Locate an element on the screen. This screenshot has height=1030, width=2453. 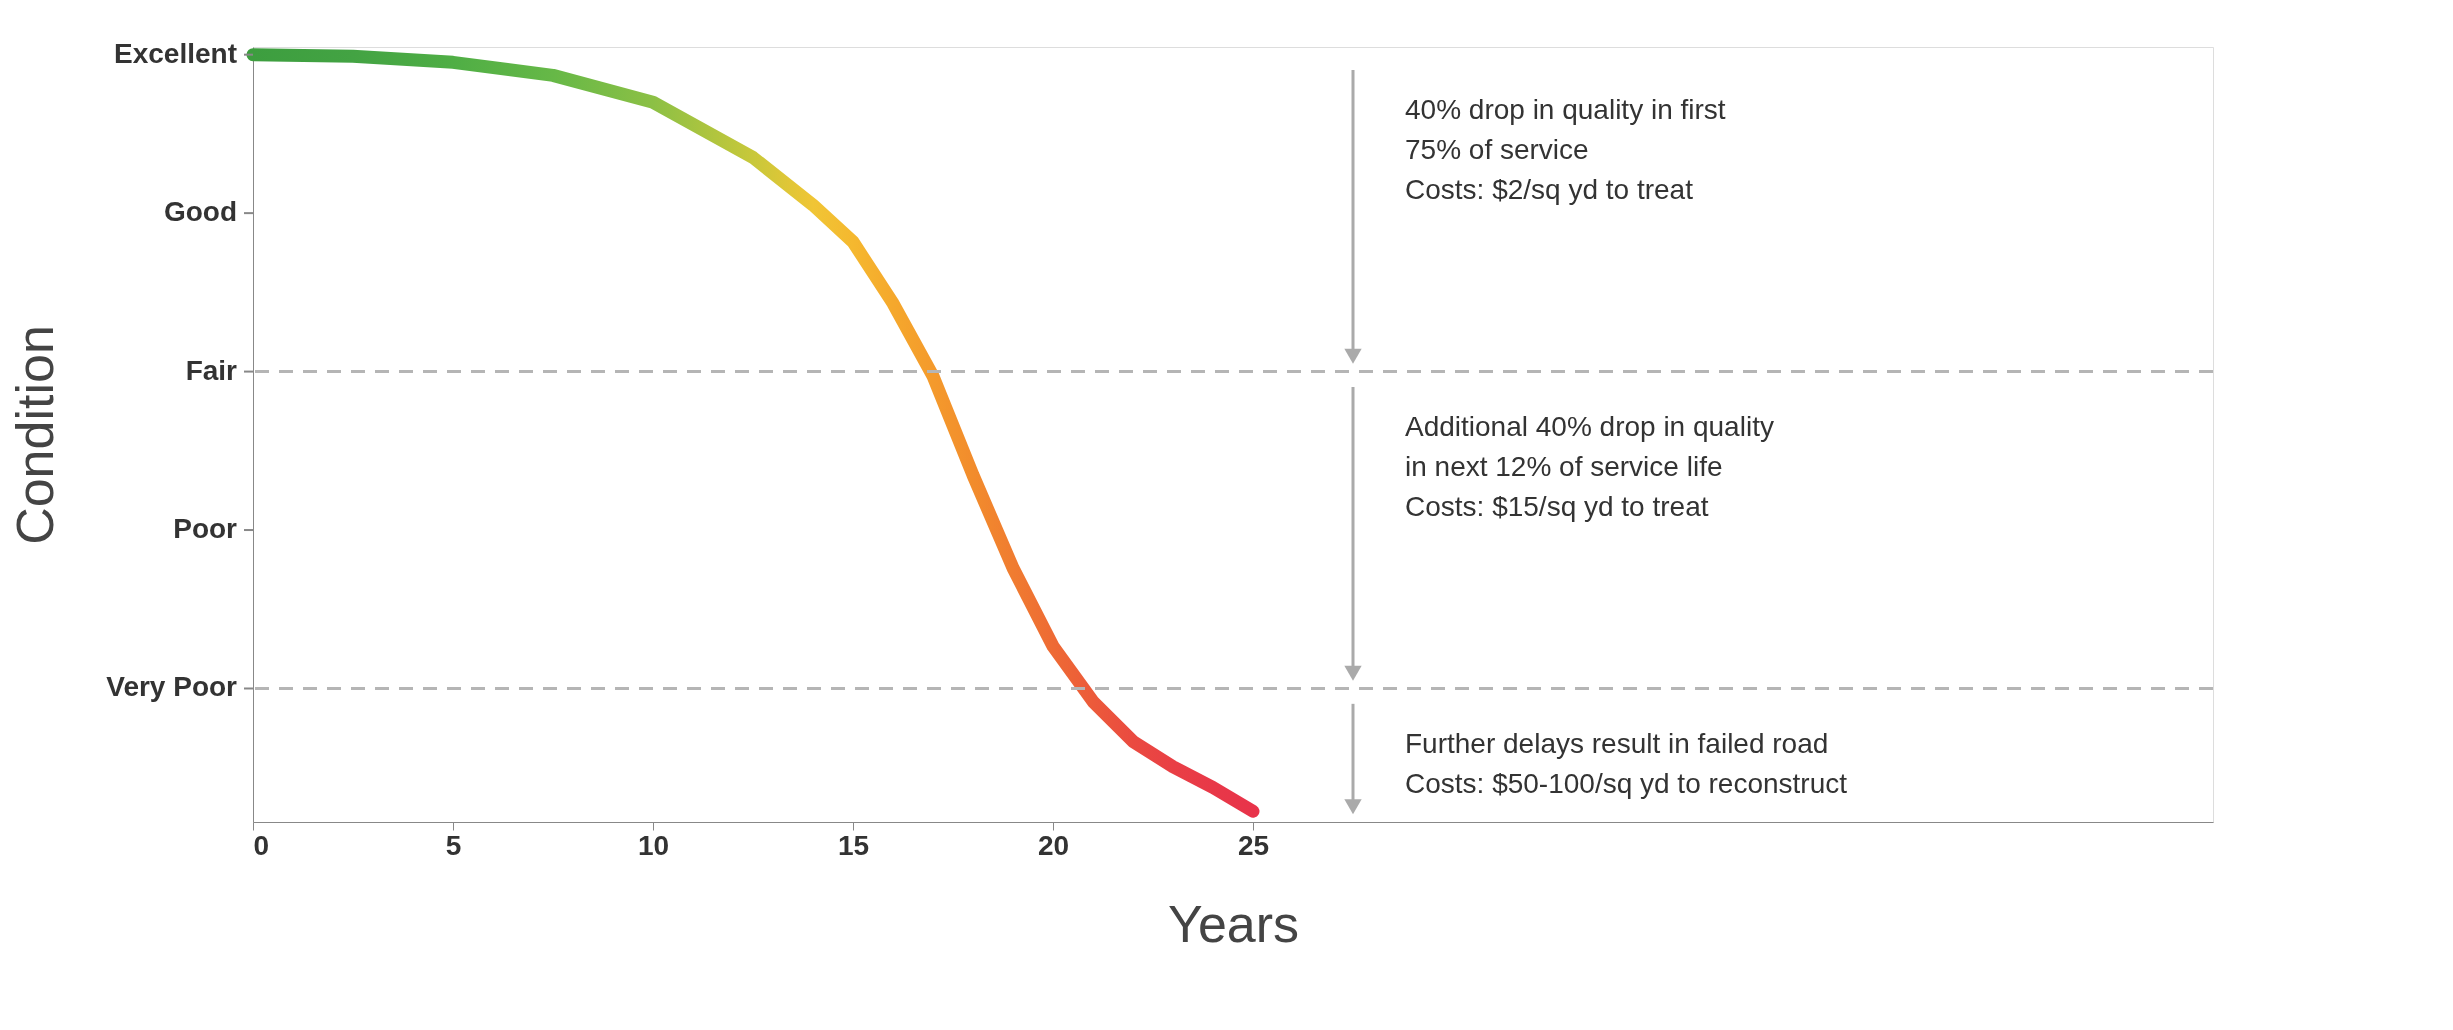
text: Good is located at coordinates (200, 212).